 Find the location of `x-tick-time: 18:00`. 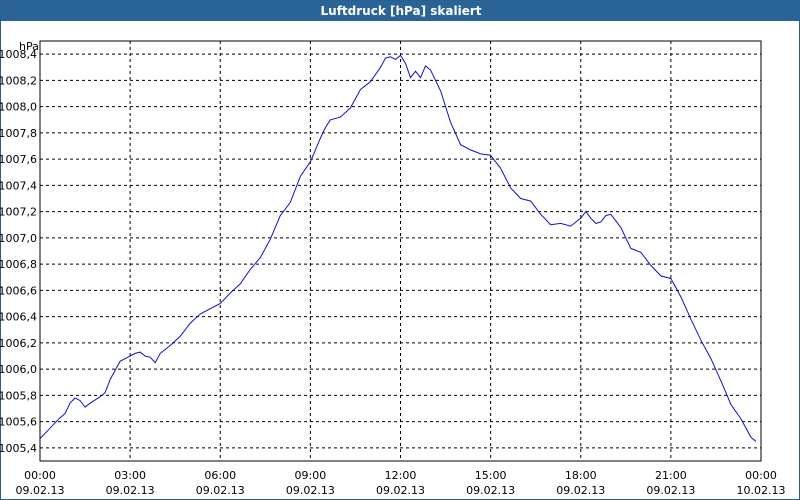

x-tick-time: 18:00 is located at coordinates (581, 475).